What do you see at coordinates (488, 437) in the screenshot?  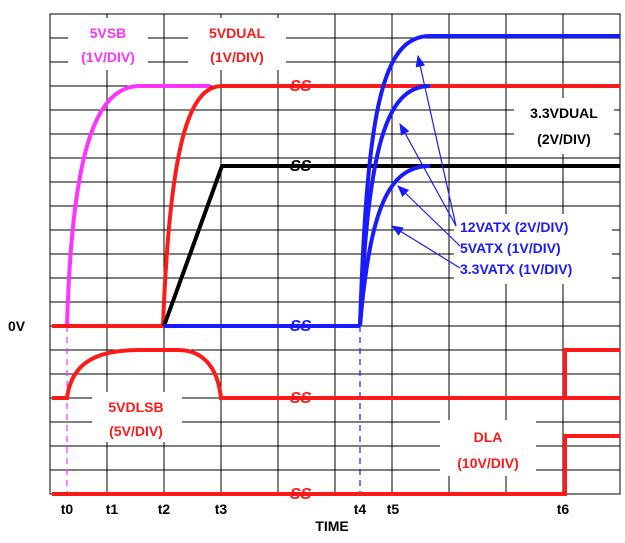 I see `label-dla-name: DLA` at bounding box center [488, 437].